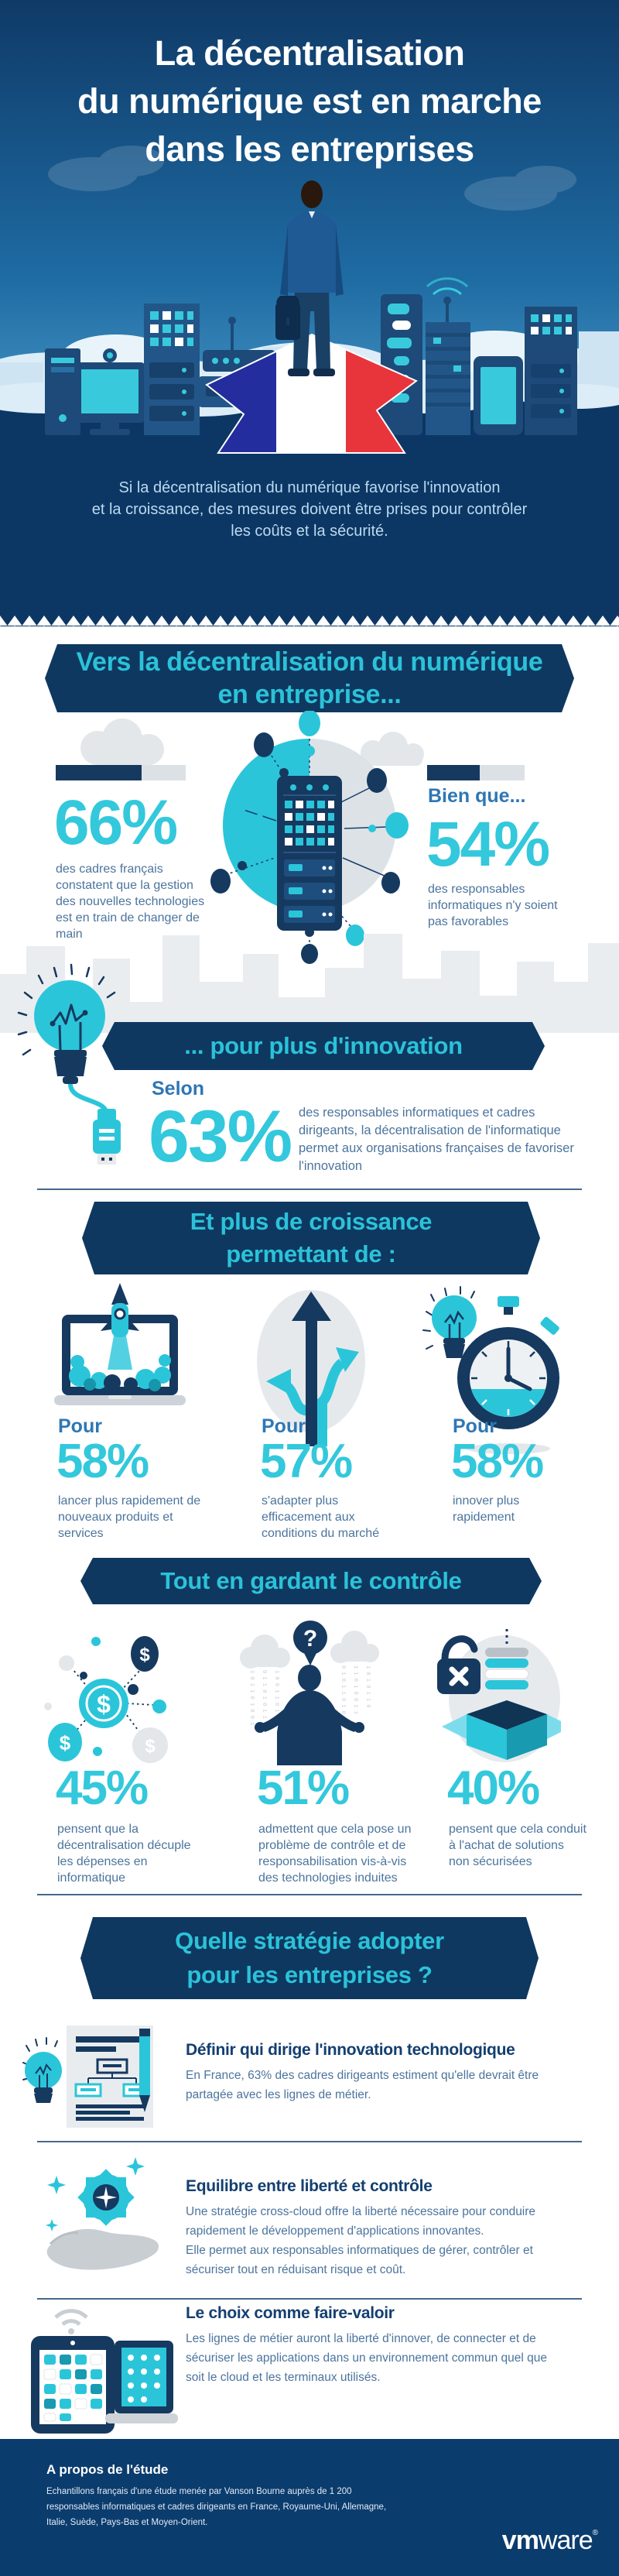 This screenshot has width=619, height=2576. What do you see at coordinates (309, 278) in the screenshot?
I see `businessman-silhouette` at bounding box center [309, 278].